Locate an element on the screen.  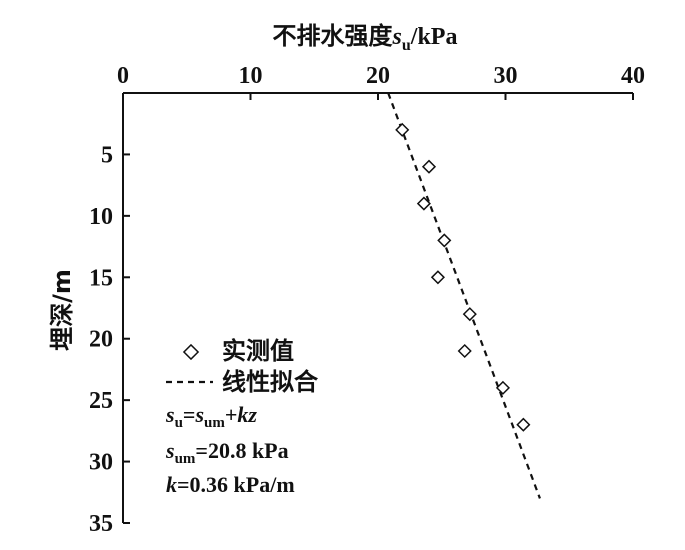
x-ticks: 0 10 20 30 40 is located at coordinates (381, 81).